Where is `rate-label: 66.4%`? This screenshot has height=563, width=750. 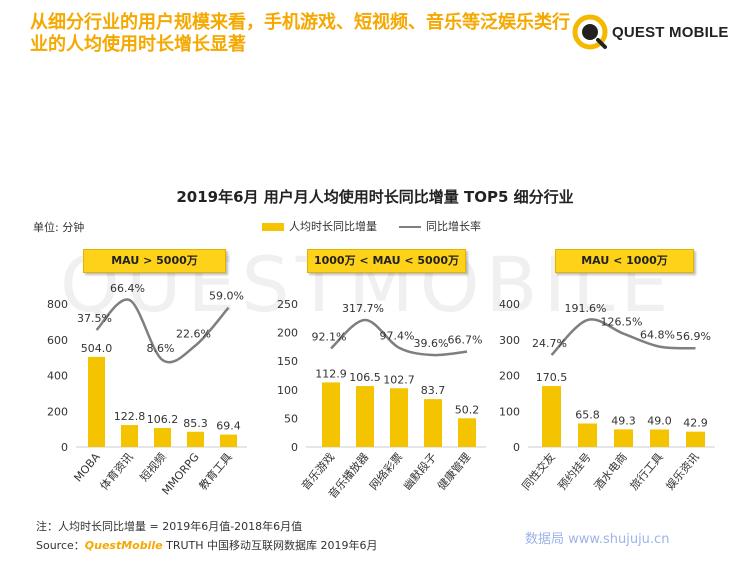 rate-label: 66.4% is located at coordinates (127, 288).